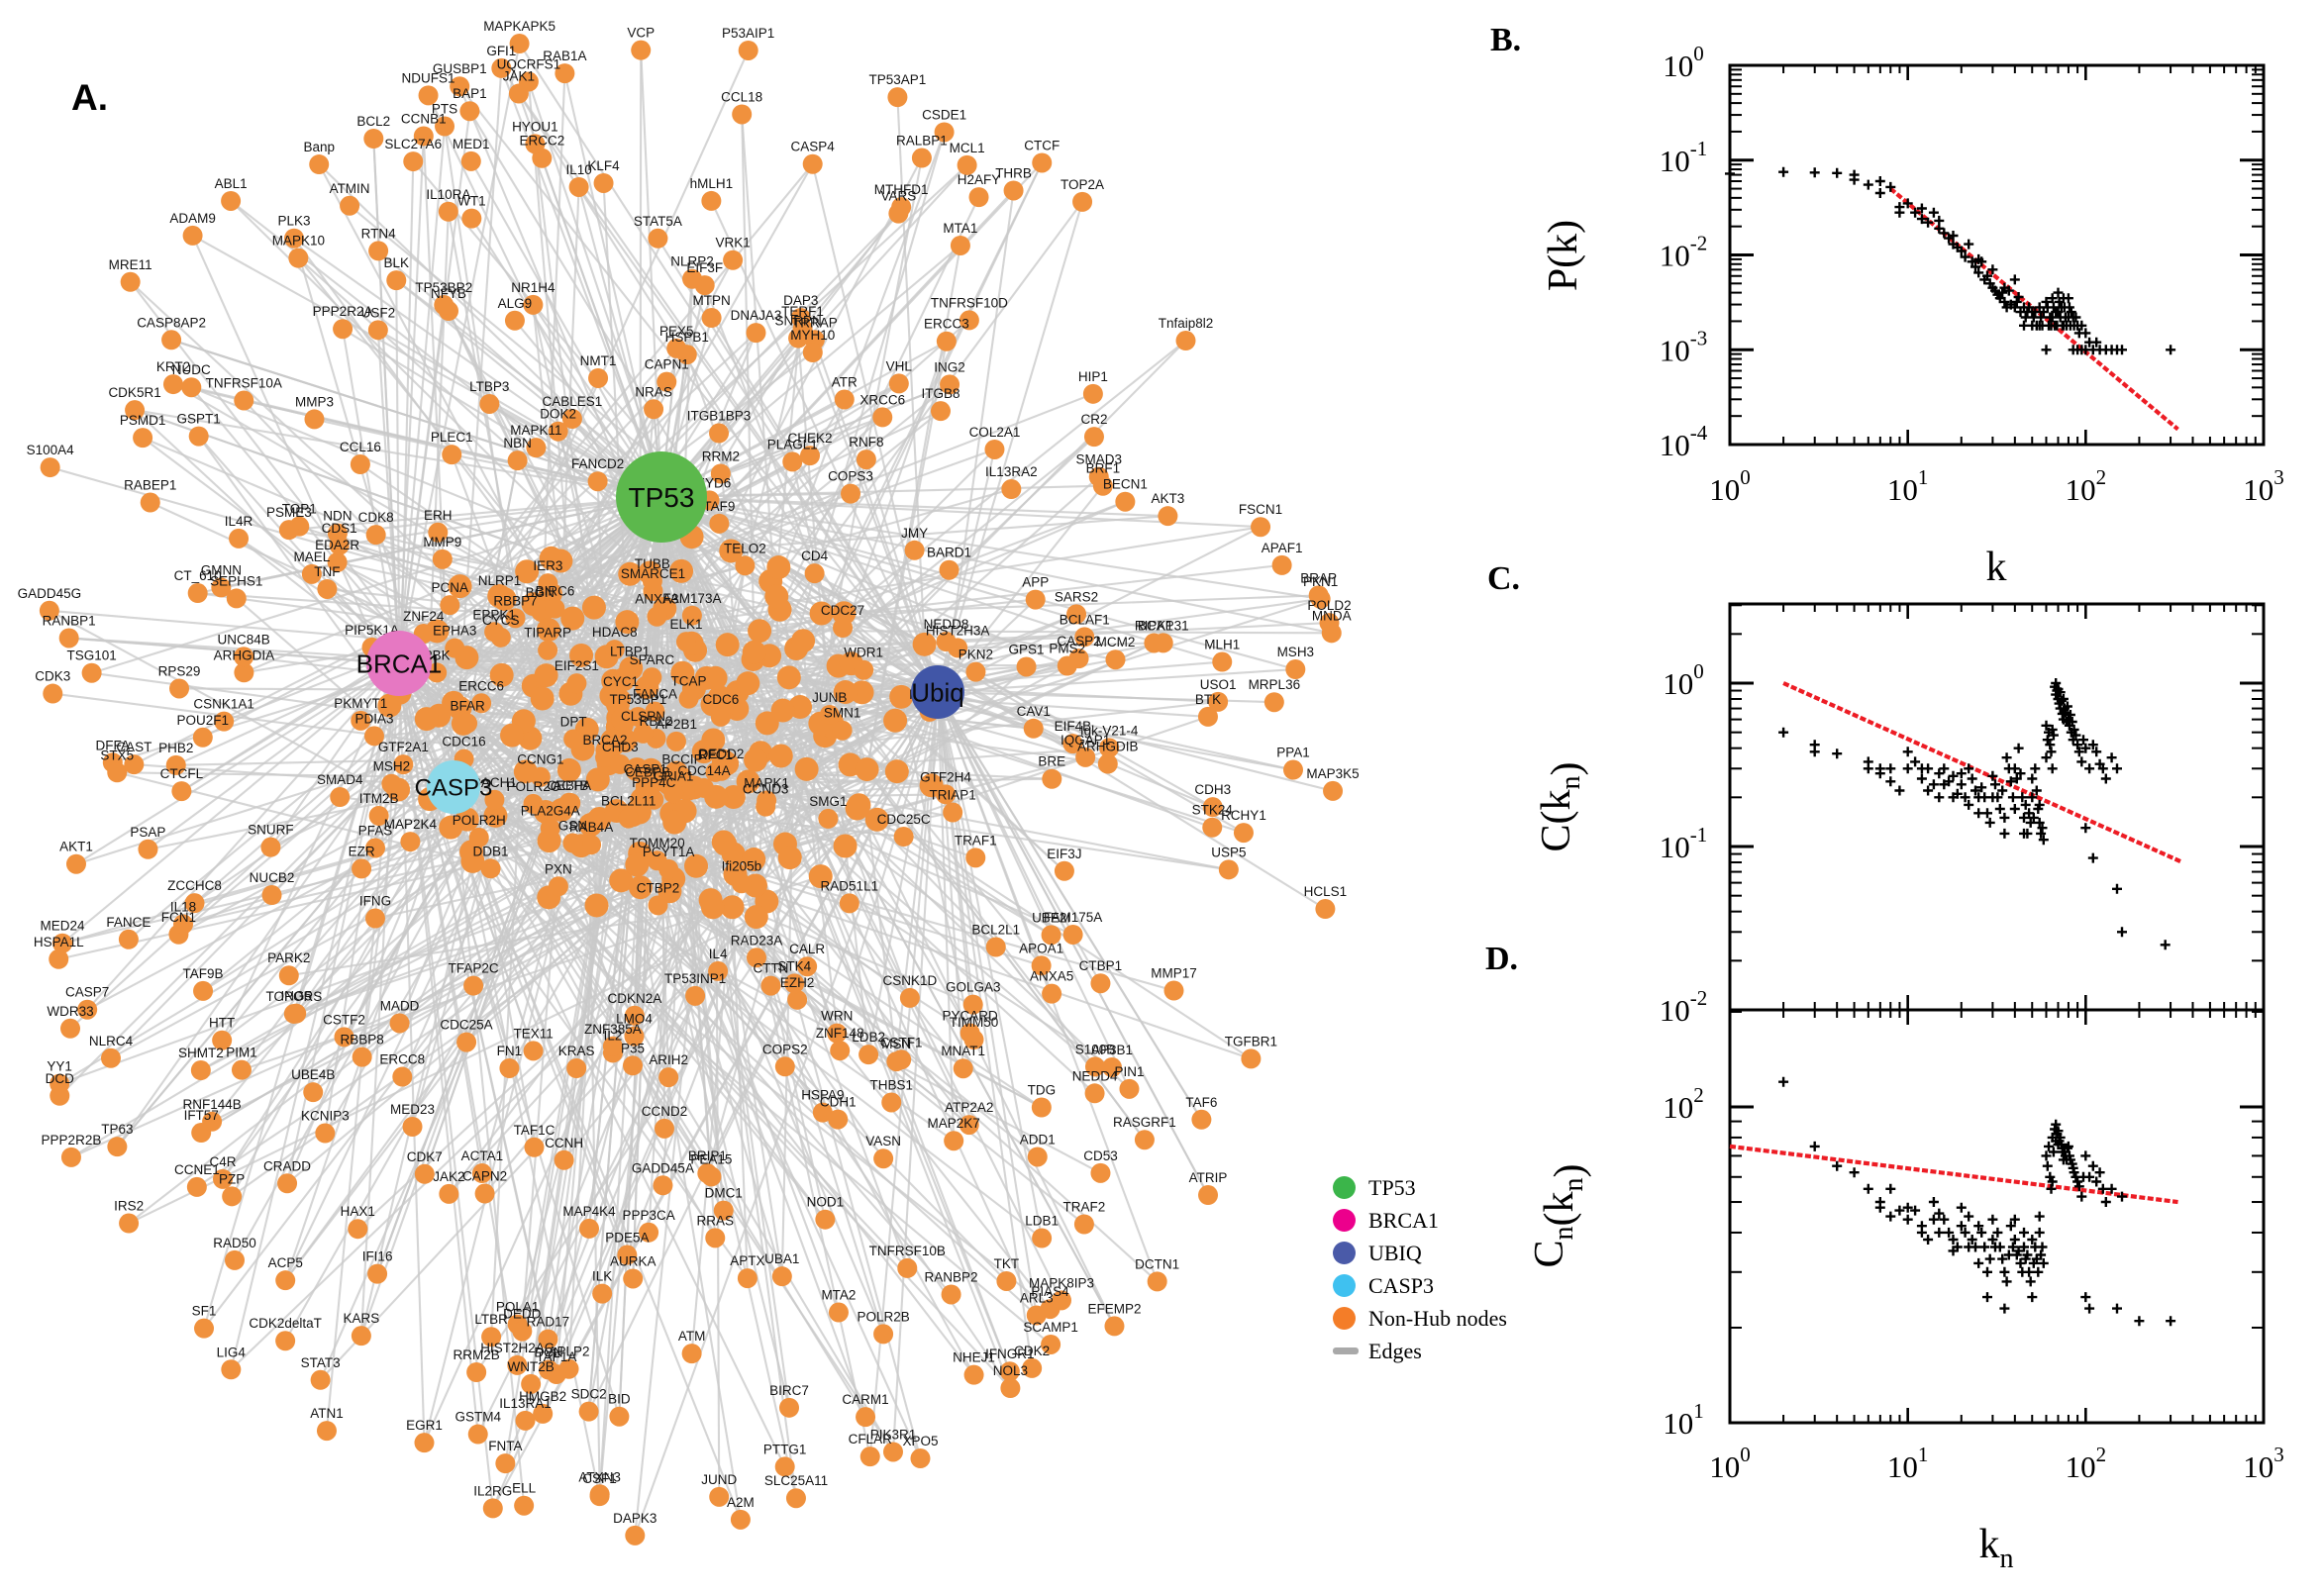 This screenshot has height=1596, width=2323. Describe the element at coordinates (570, 785) in the screenshot. I see `gene-label: ACTB` at that location.